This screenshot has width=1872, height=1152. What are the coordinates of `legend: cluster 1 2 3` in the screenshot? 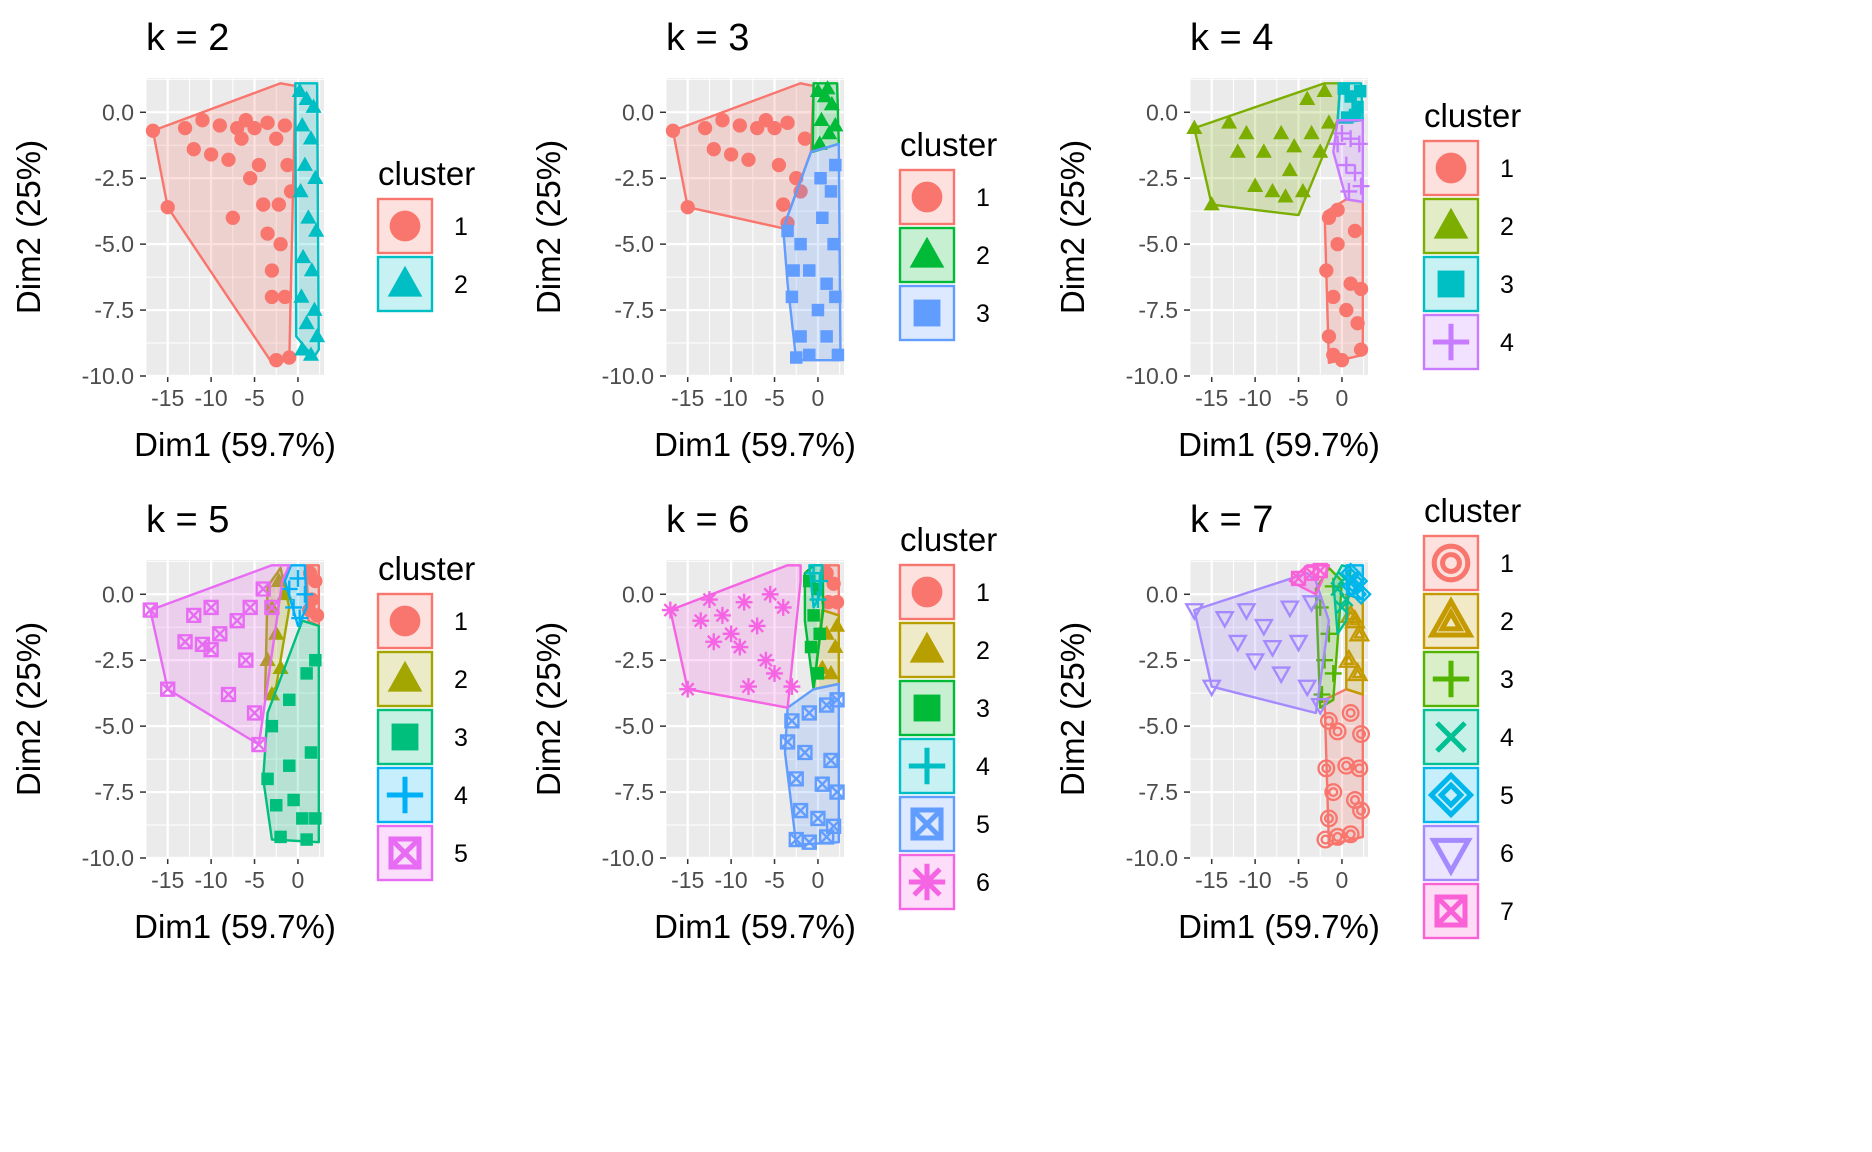 It's located at (947, 234).